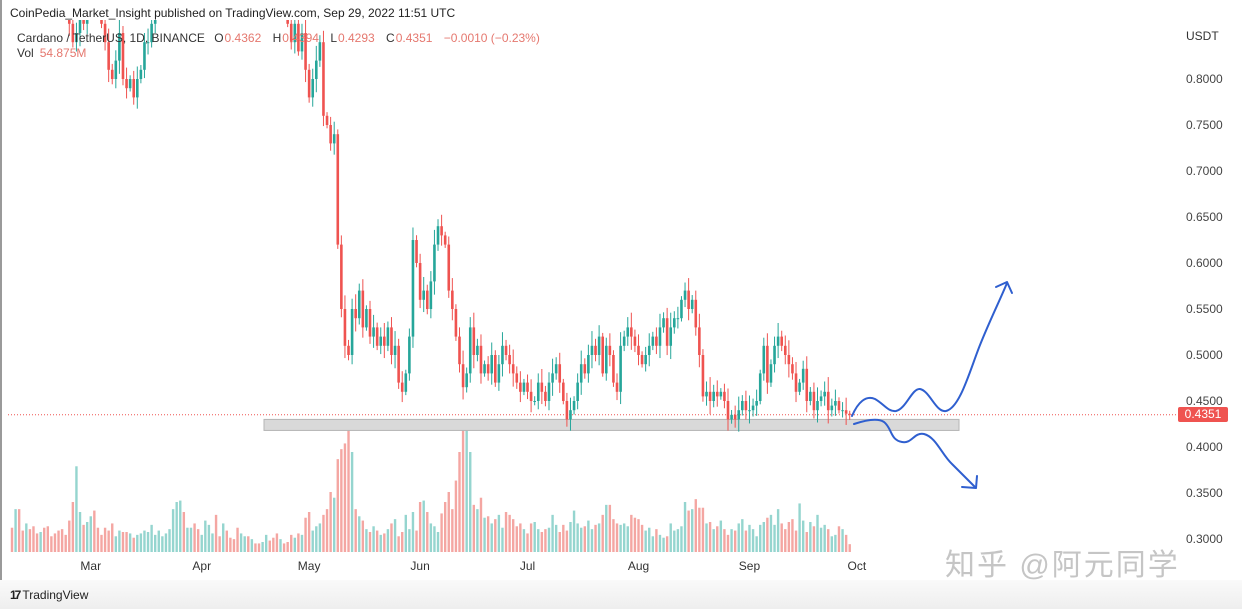  What do you see at coordinates (1202, 36) in the screenshot?
I see `price-axis-unit: USDT` at bounding box center [1202, 36].